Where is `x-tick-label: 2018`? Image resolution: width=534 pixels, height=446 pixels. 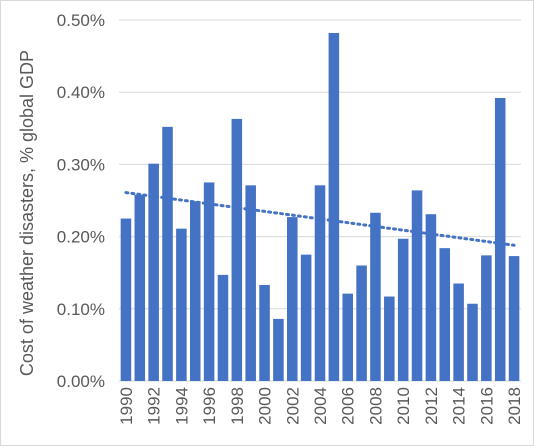 x-tick-label: 2018 is located at coordinates (514, 406).